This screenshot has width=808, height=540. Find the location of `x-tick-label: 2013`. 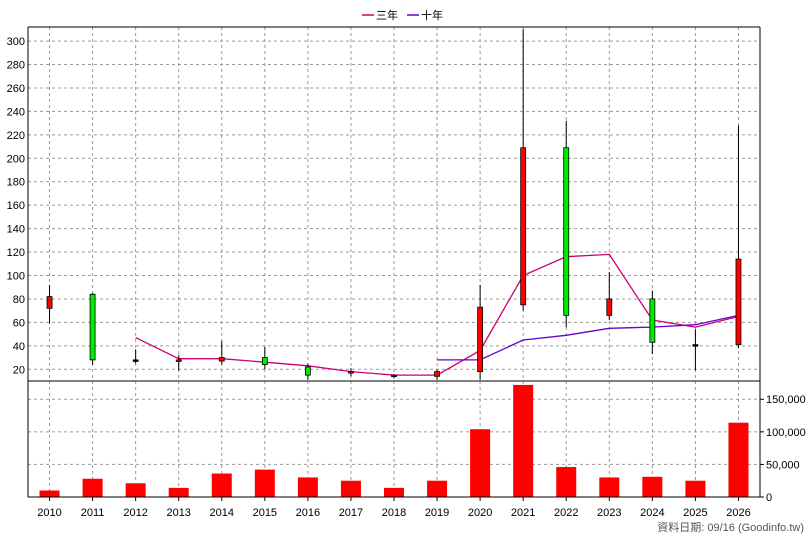

x-tick-label: 2013 is located at coordinates (178, 513).